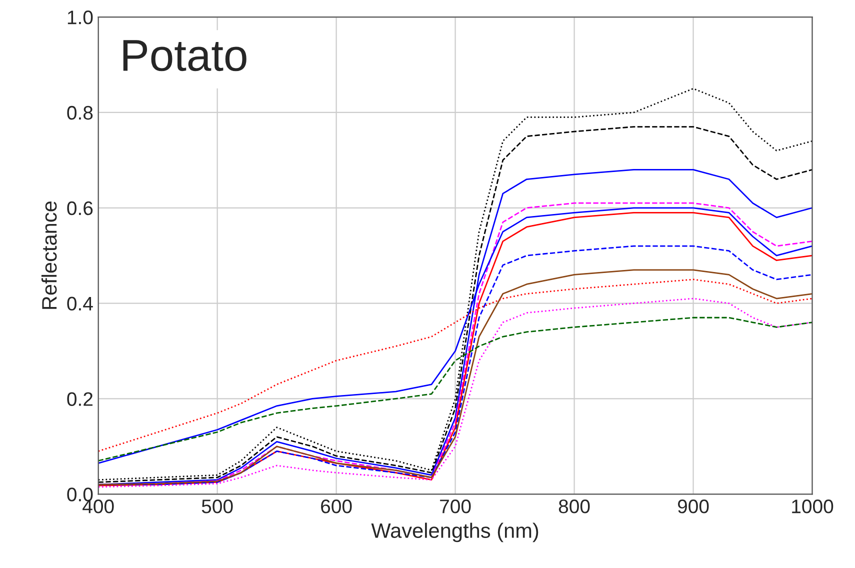  I want to click on chart-title: Potato, so click(184, 56).